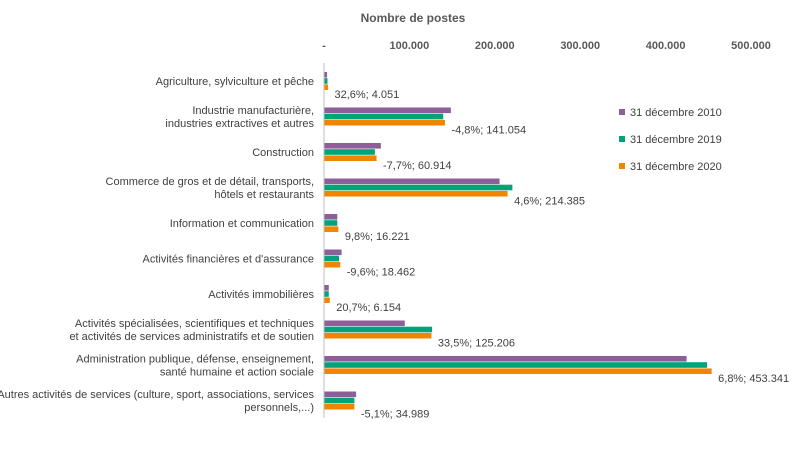  I want to click on category-label: industries extractives et autres, so click(239, 124).